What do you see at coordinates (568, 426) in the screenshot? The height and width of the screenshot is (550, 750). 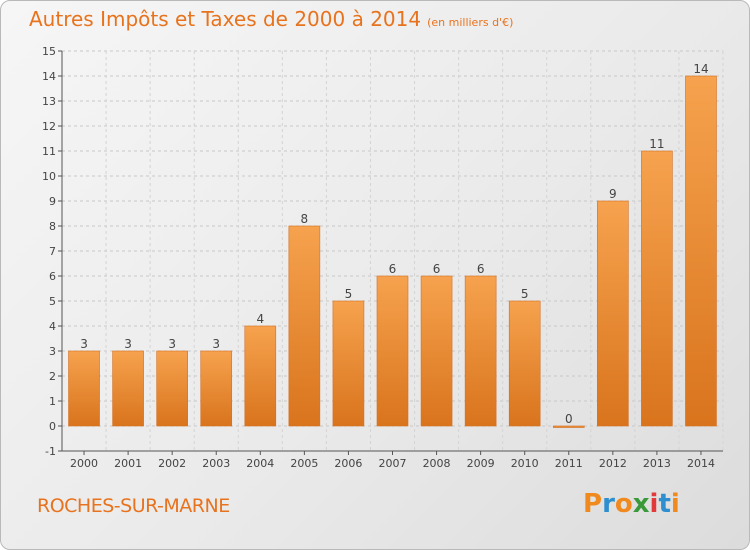 I see `bar-2011` at bounding box center [568, 426].